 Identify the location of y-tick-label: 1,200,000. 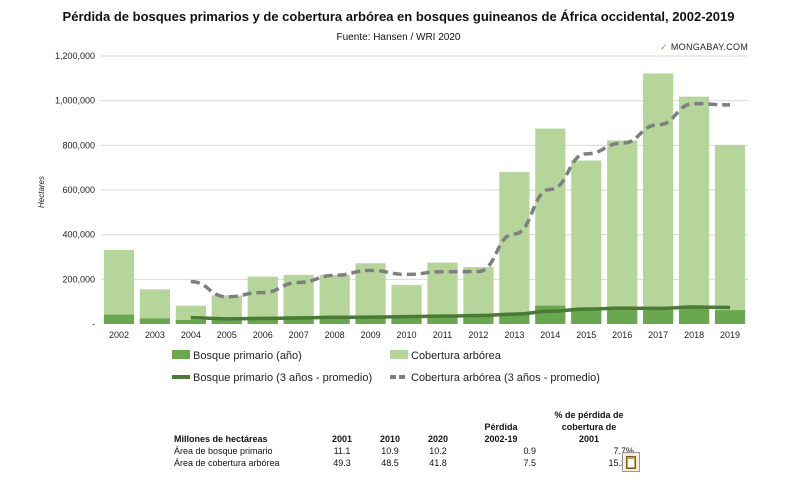
(75, 56).